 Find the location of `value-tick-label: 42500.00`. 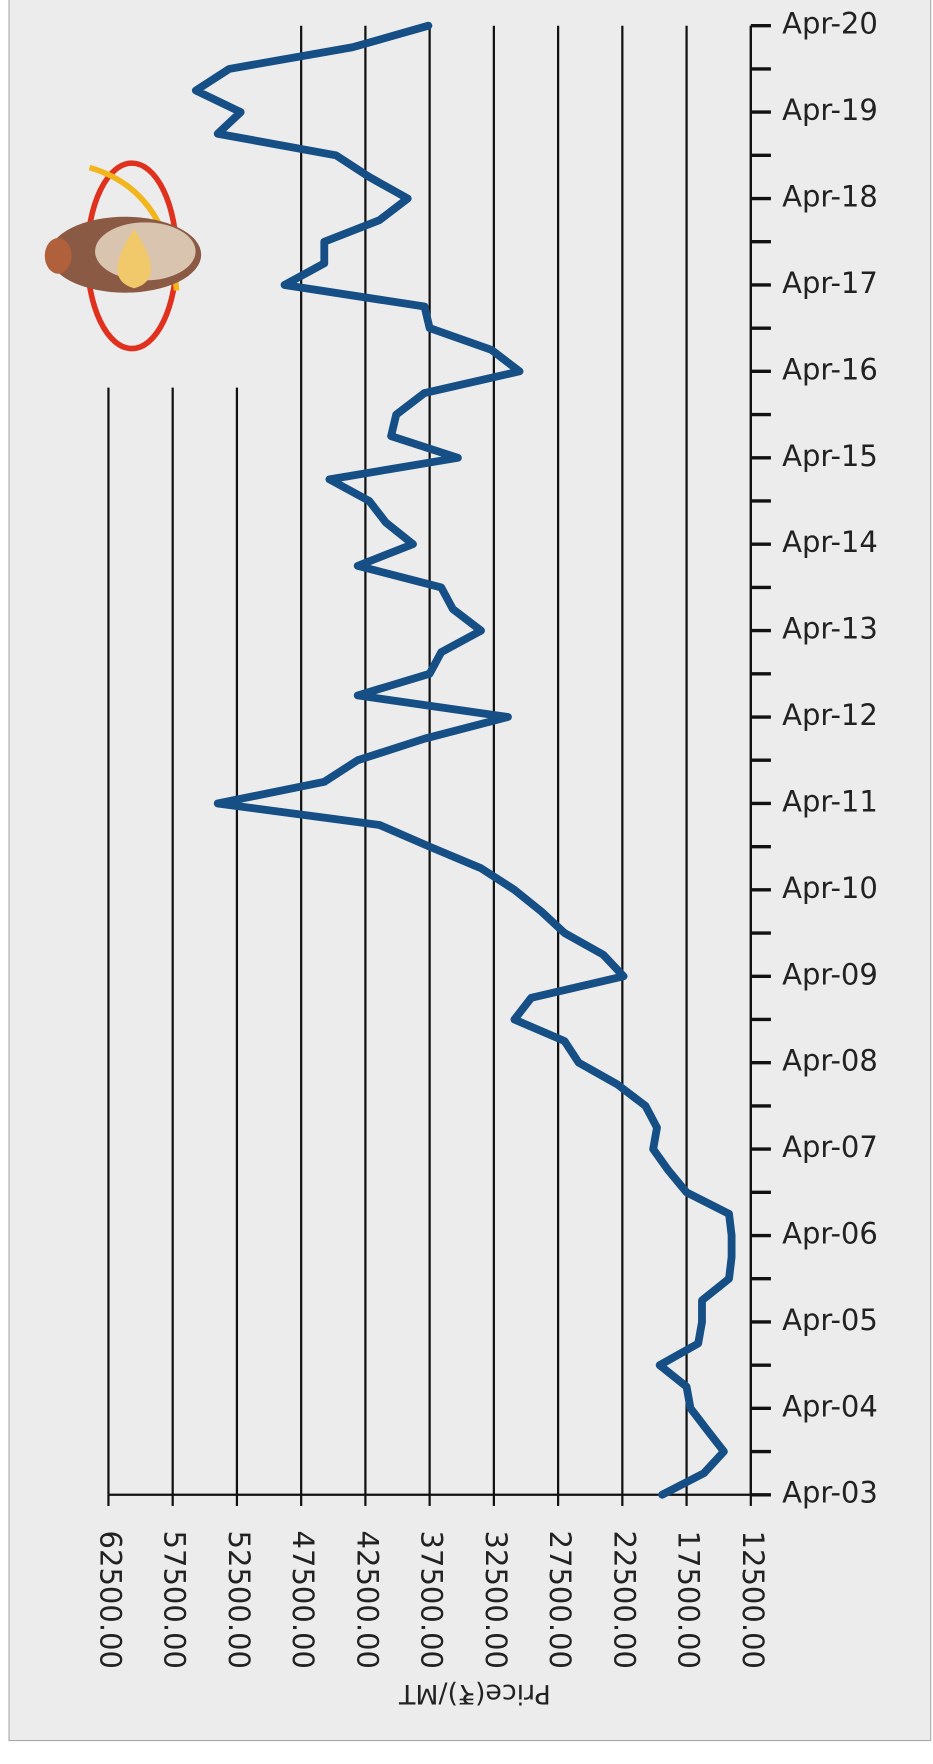

value-tick-label: 42500.00 is located at coordinates (367, 1600).